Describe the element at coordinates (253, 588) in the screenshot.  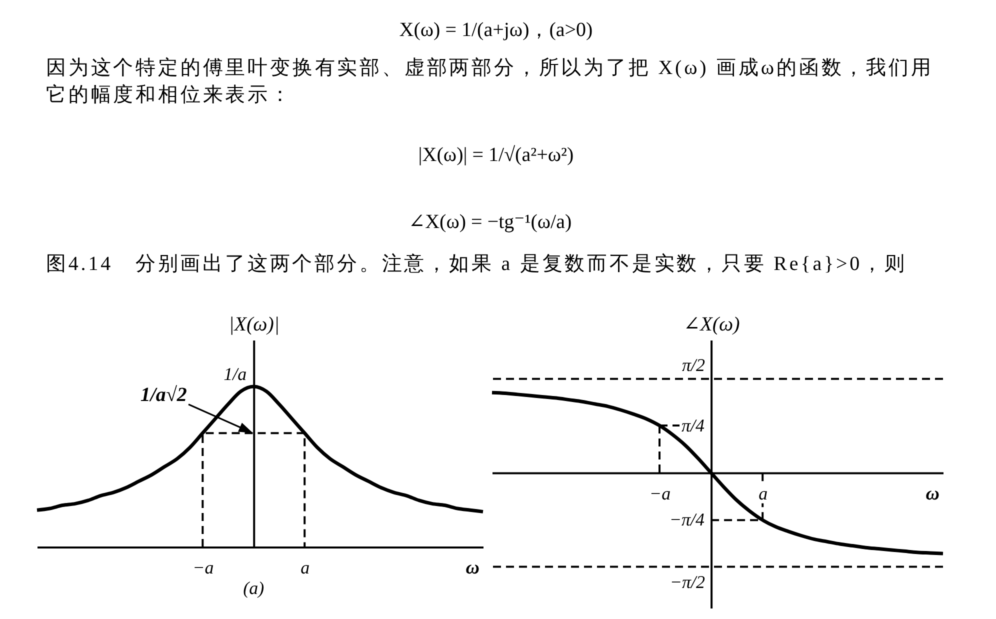
I see `text: (a)` at that location.